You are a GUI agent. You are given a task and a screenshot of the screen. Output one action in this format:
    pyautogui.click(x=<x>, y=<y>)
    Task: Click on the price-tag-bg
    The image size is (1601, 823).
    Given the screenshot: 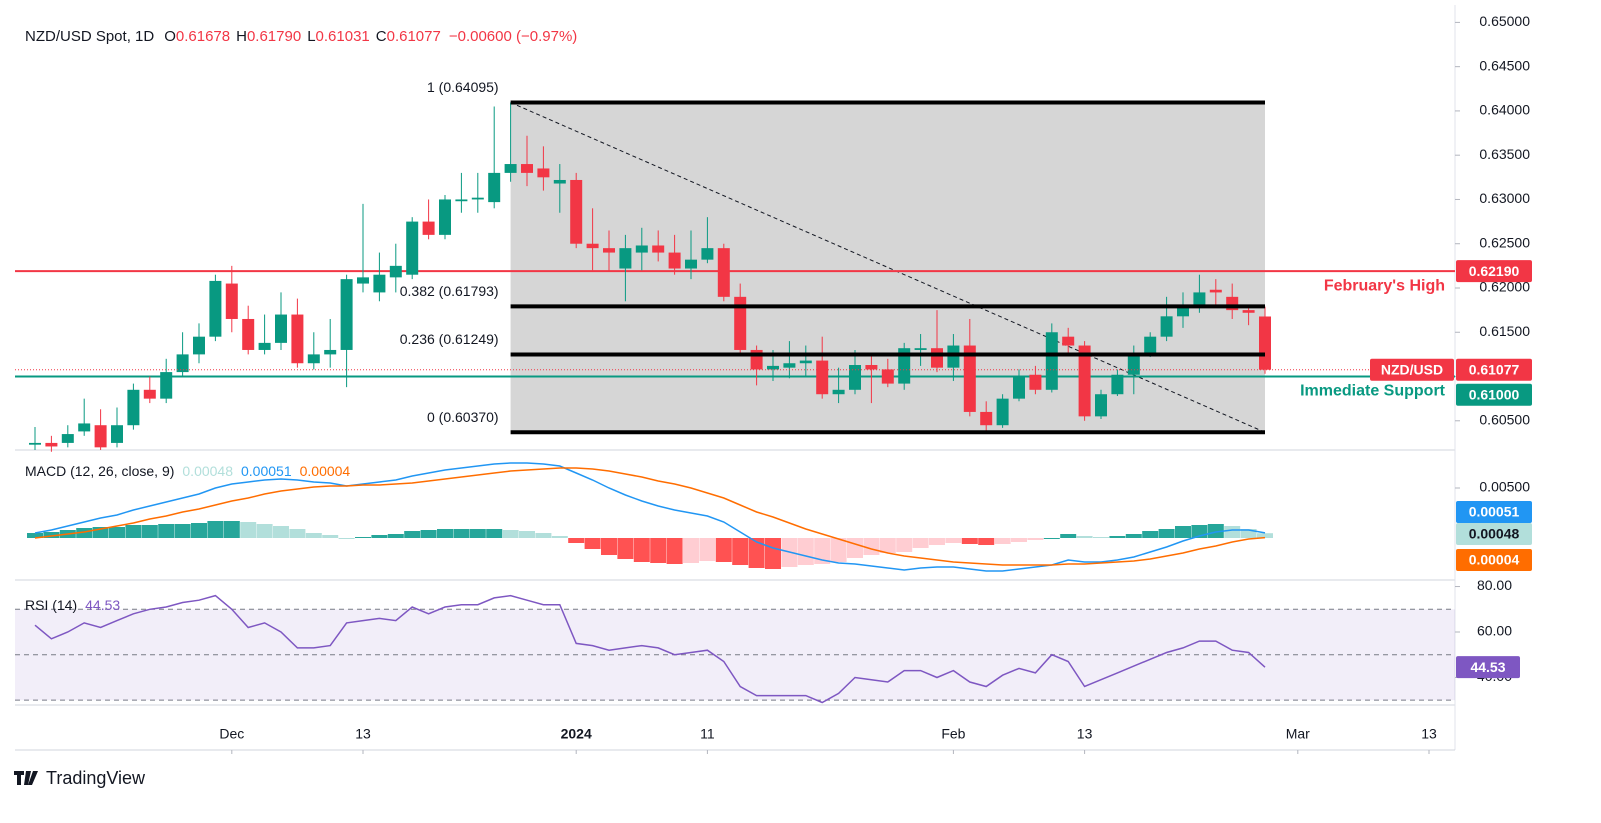 What is the action you would take?
    pyautogui.click(x=1494, y=394)
    